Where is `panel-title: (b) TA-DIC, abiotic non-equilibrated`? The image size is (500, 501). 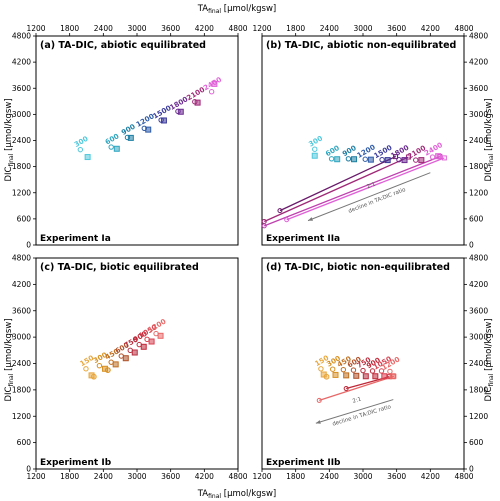 panel-title: (b) TA-DIC, abiotic non-equilibrated is located at coordinates (361, 45).